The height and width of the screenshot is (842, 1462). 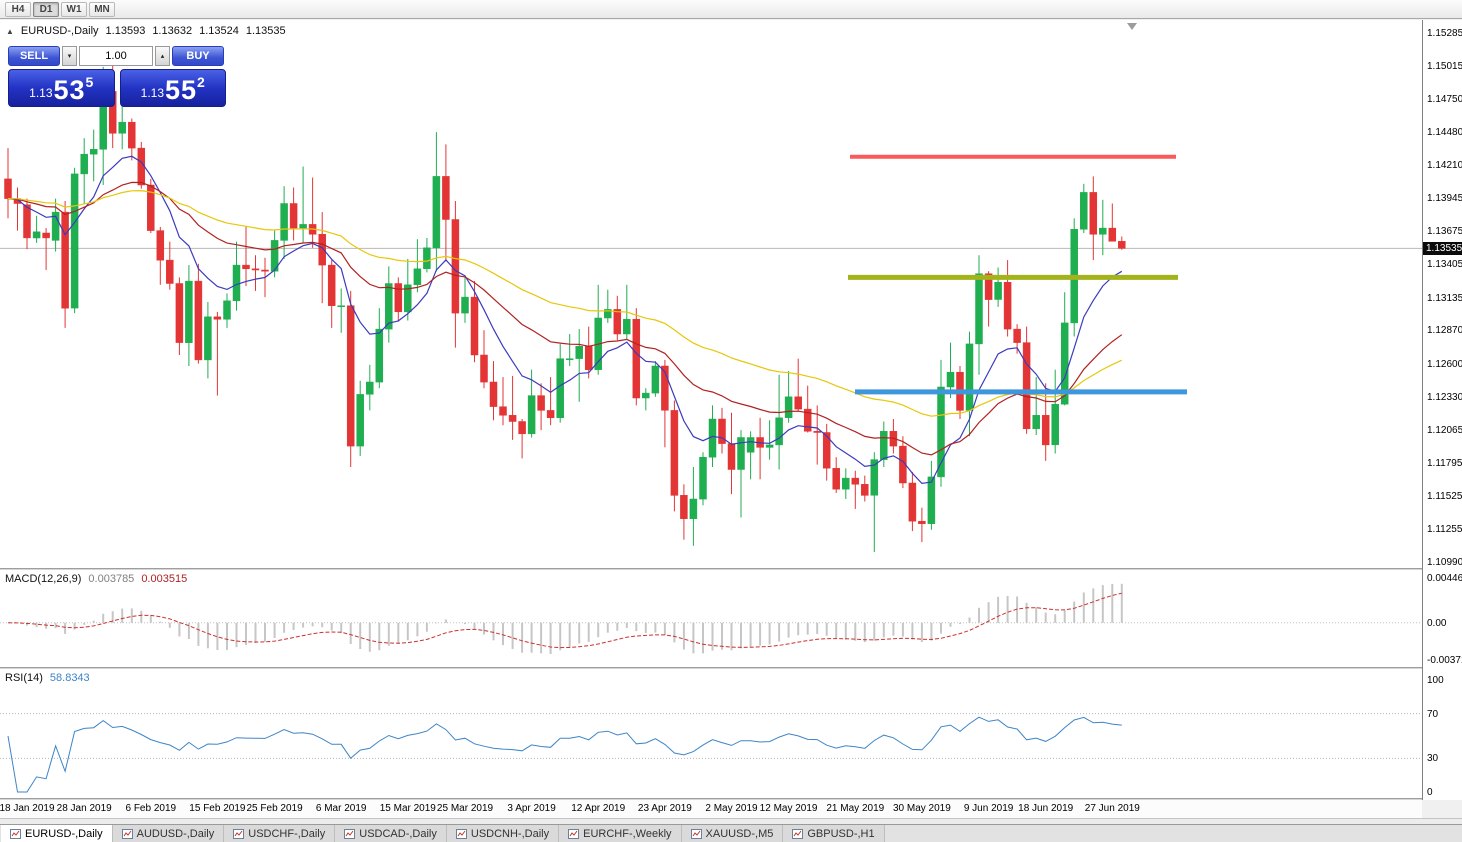 What do you see at coordinates (1444, 265) in the screenshot?
I see `price-axis-label: 1.13405` at bounding box center [1444, 265].